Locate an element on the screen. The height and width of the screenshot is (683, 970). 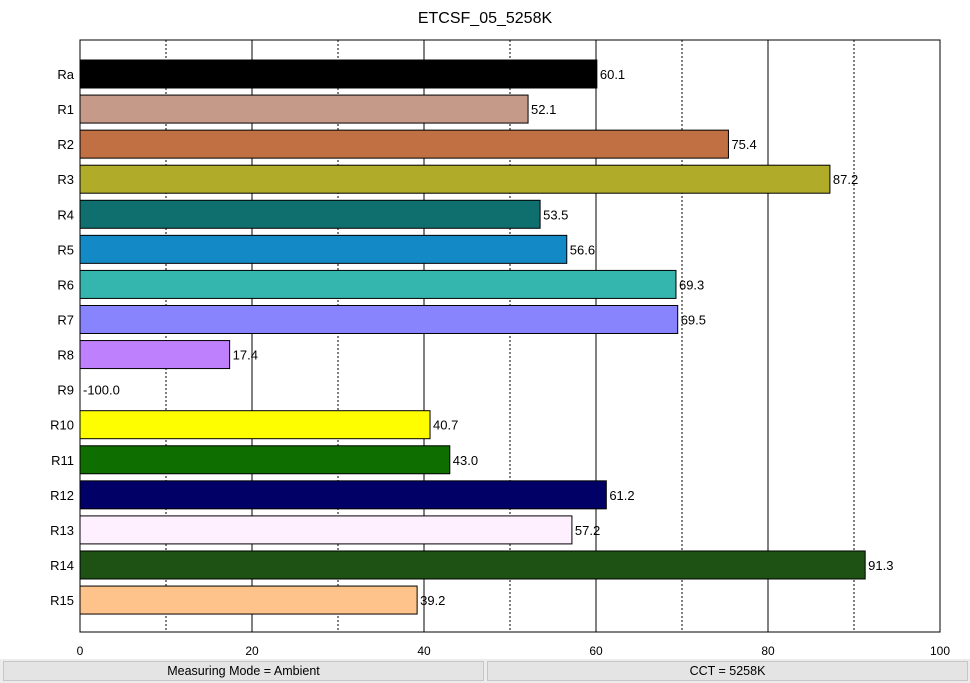
category-label-r11: R11 is located at coordinates (62, 460).